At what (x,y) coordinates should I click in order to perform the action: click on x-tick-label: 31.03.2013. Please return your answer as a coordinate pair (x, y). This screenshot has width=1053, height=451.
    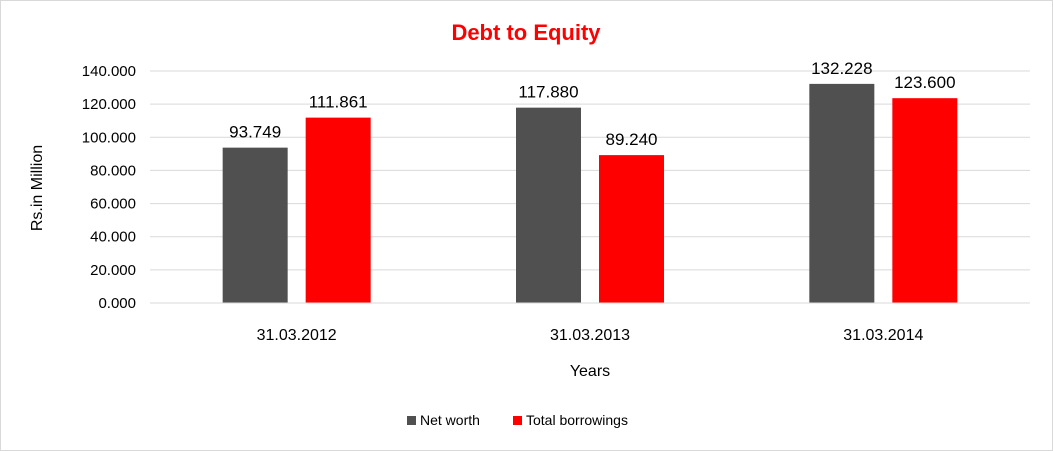
    Looking at the image, I should click on (590, 335).